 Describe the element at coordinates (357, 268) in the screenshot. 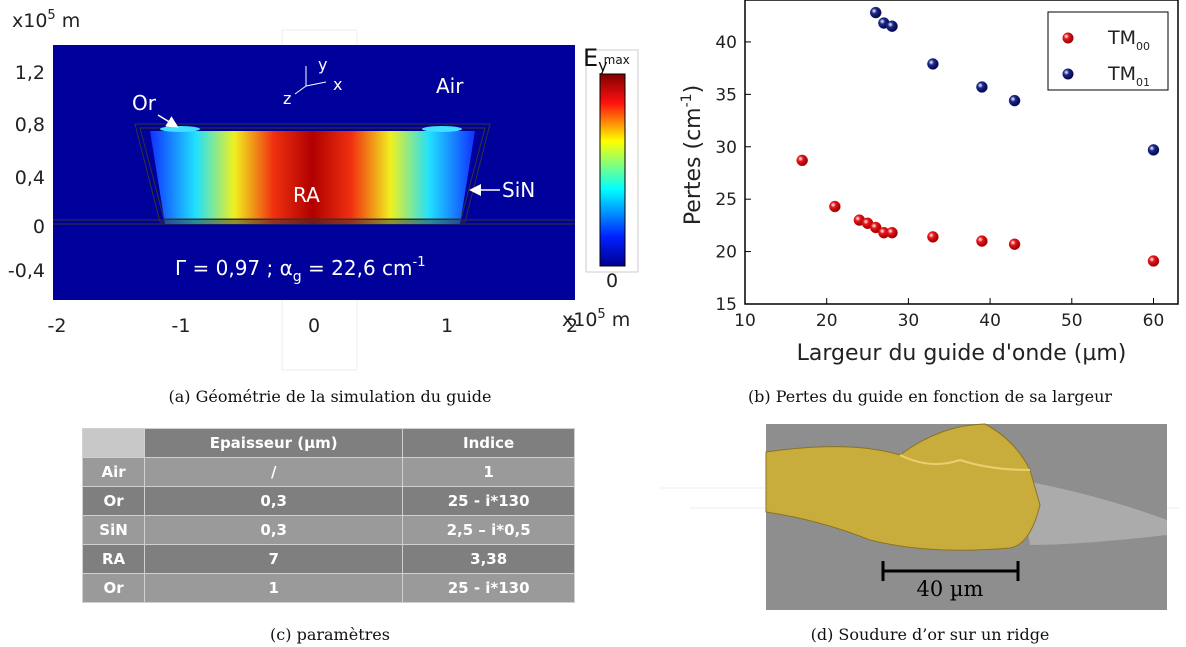

I see `formula-part: = 22,6 cm` at that location.